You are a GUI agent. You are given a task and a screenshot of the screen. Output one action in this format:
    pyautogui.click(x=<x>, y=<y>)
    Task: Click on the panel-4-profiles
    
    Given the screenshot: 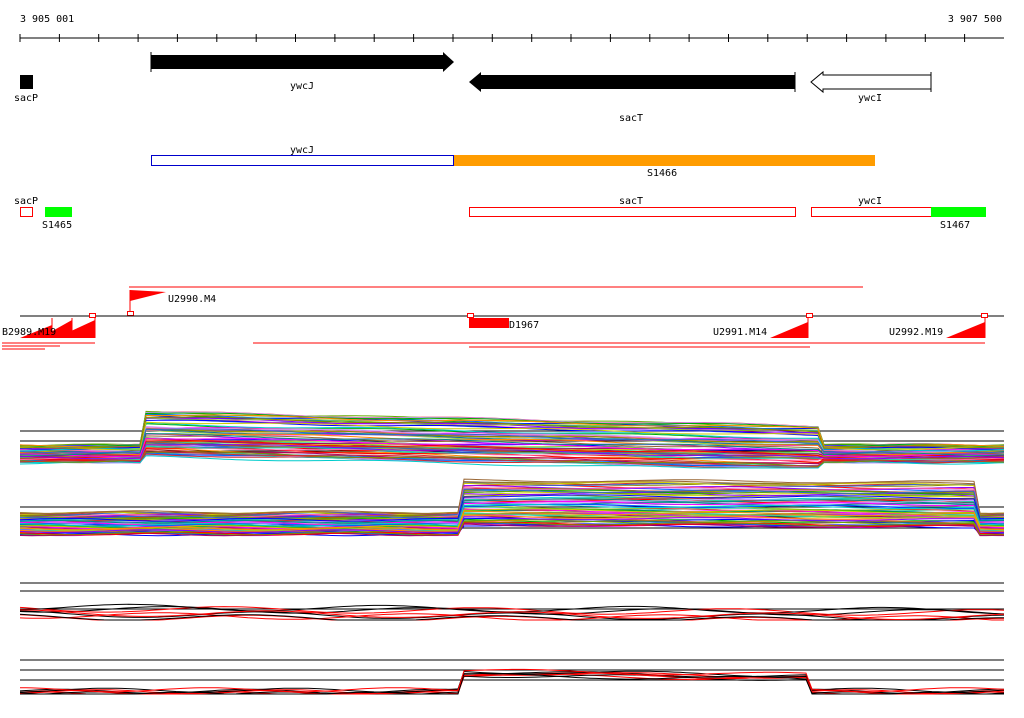 What is the action you would take?
    pyautogui.click(x=512, y=681)
    